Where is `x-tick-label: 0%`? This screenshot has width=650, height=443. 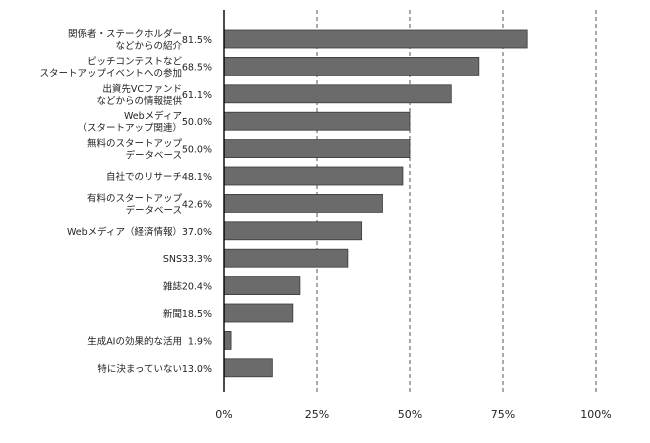 x-tick-label: 0% is located at coordinates (223, 414).